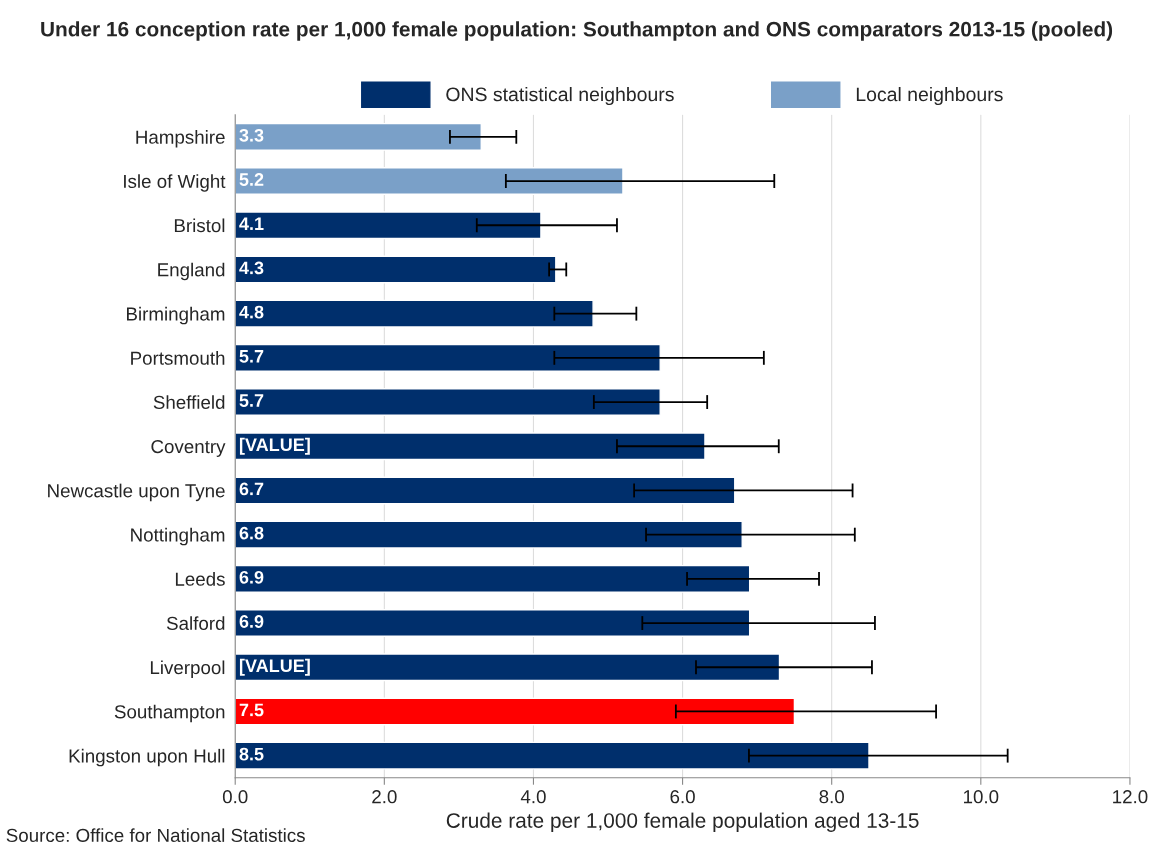 This screenshot has height=850, width=1153. I want to click on source-note: Source: Office for National Statistics, so click(155, 835).